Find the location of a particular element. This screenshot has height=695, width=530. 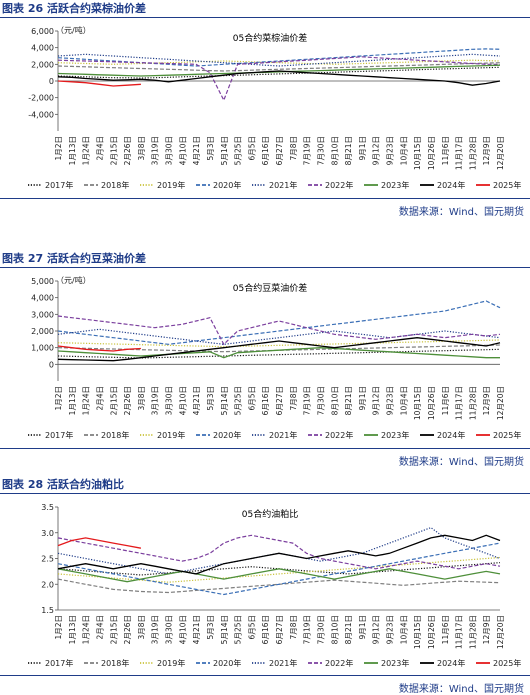

x-tick-label: 3月19日 is located at coordinates (155, 629).